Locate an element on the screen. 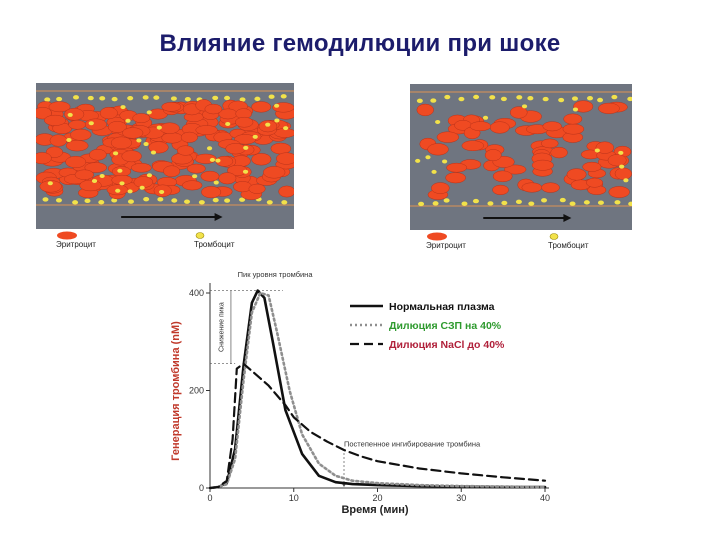  vessel-illustration-normal: Эритроцит Тромбоцит is located at coordinates (165, 166).